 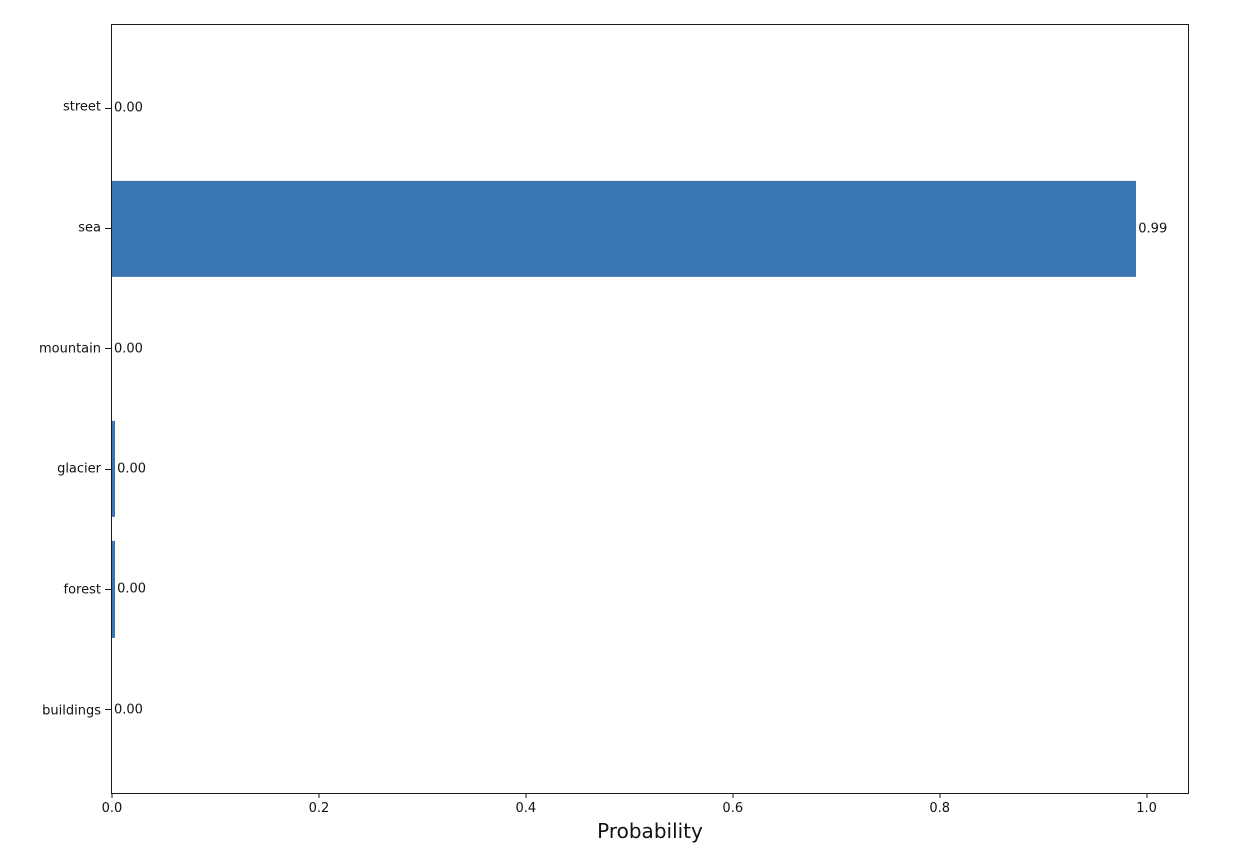 I want to click on category-label-street: street, so click(x=81, y=107).